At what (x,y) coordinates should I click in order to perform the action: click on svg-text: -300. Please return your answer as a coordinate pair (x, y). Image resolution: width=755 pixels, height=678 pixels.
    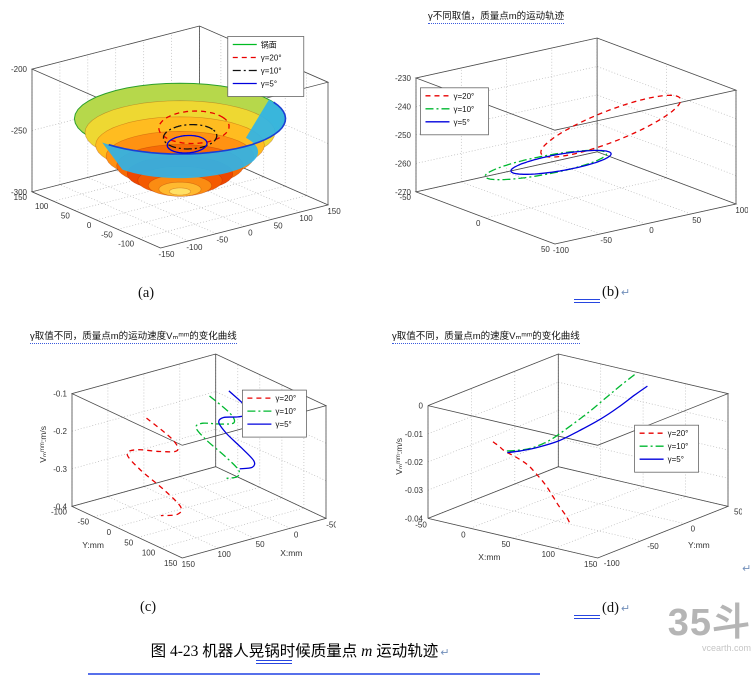
    Looking at the image, I should click on (19, 192).